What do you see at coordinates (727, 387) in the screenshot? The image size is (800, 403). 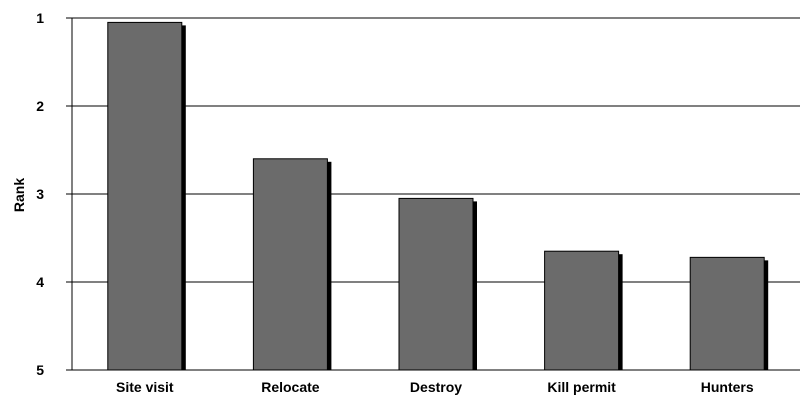 I see `x-category-label: Hunters` at bounding box center [727, 387].